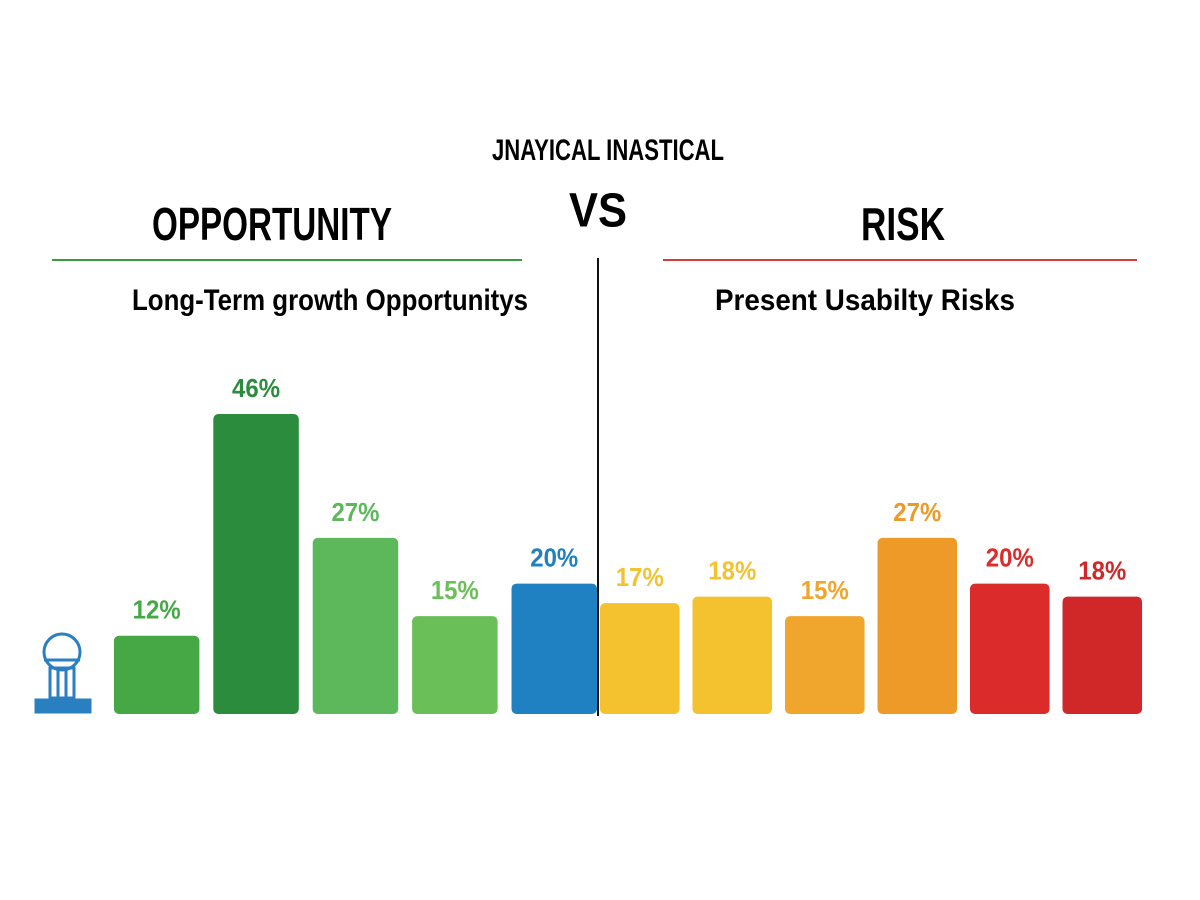 The width and height of the screenshot is (1200, 900). What do you see at coordinates (640, 577) in the screenshot?
I see `value-label: 17%` at bounding box center [640, 577].